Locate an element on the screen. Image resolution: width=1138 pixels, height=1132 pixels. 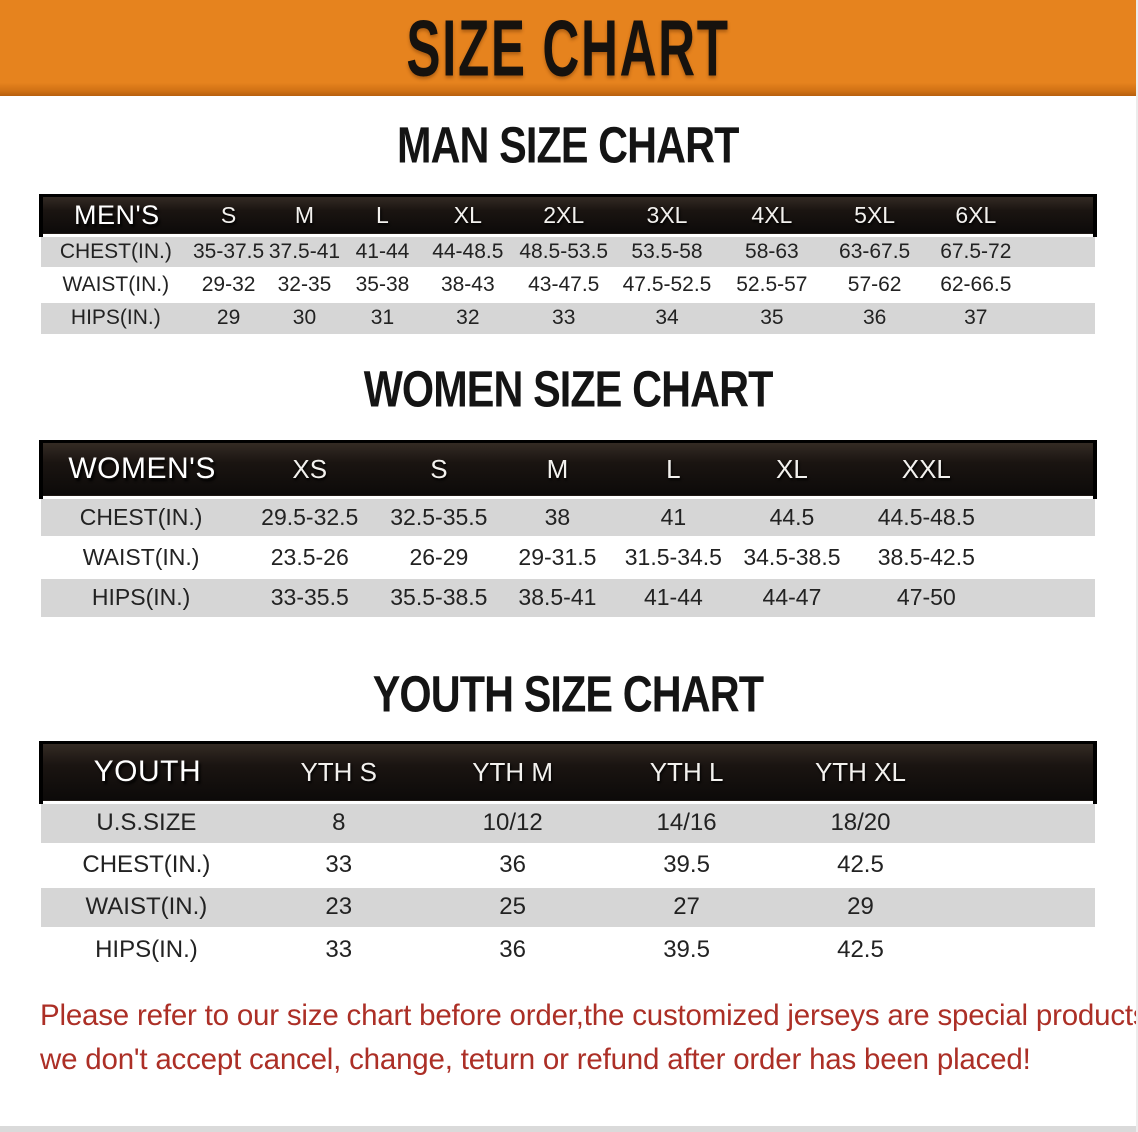
size-column-header: 4XL is located at coordinates (772, 215).